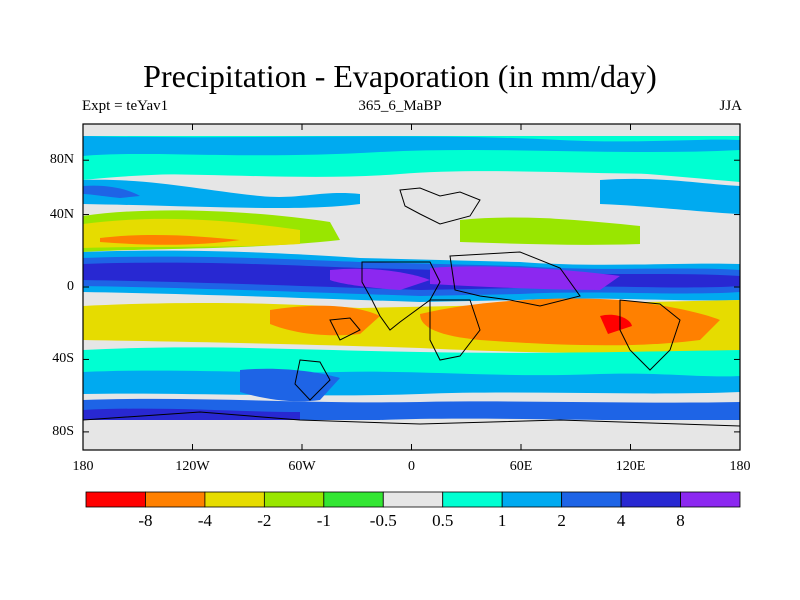 The height and width of the screenshot is (600, 800). Describe the element at coordinates (680, 520) in the screenshot. I see `colorbar-label: 8` at that location.